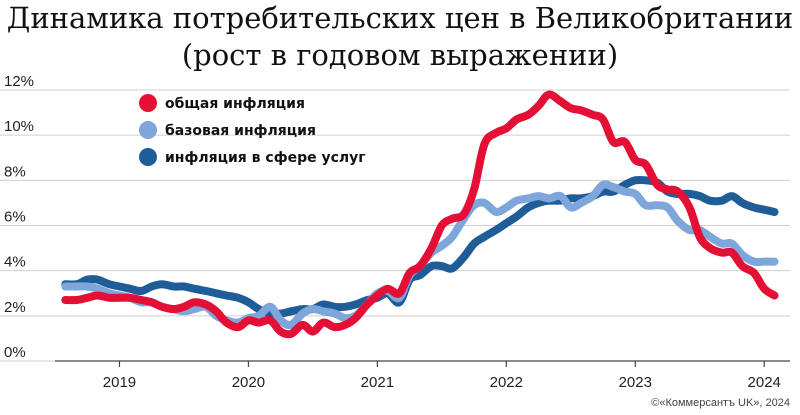 Image resolution: width=800 pixels, height=415 pixels. What do you see at coordinates (265, 158) in the screenshot?
I see `legend-label: инфляция в сфере услуг` at bounding box center [265, 158].